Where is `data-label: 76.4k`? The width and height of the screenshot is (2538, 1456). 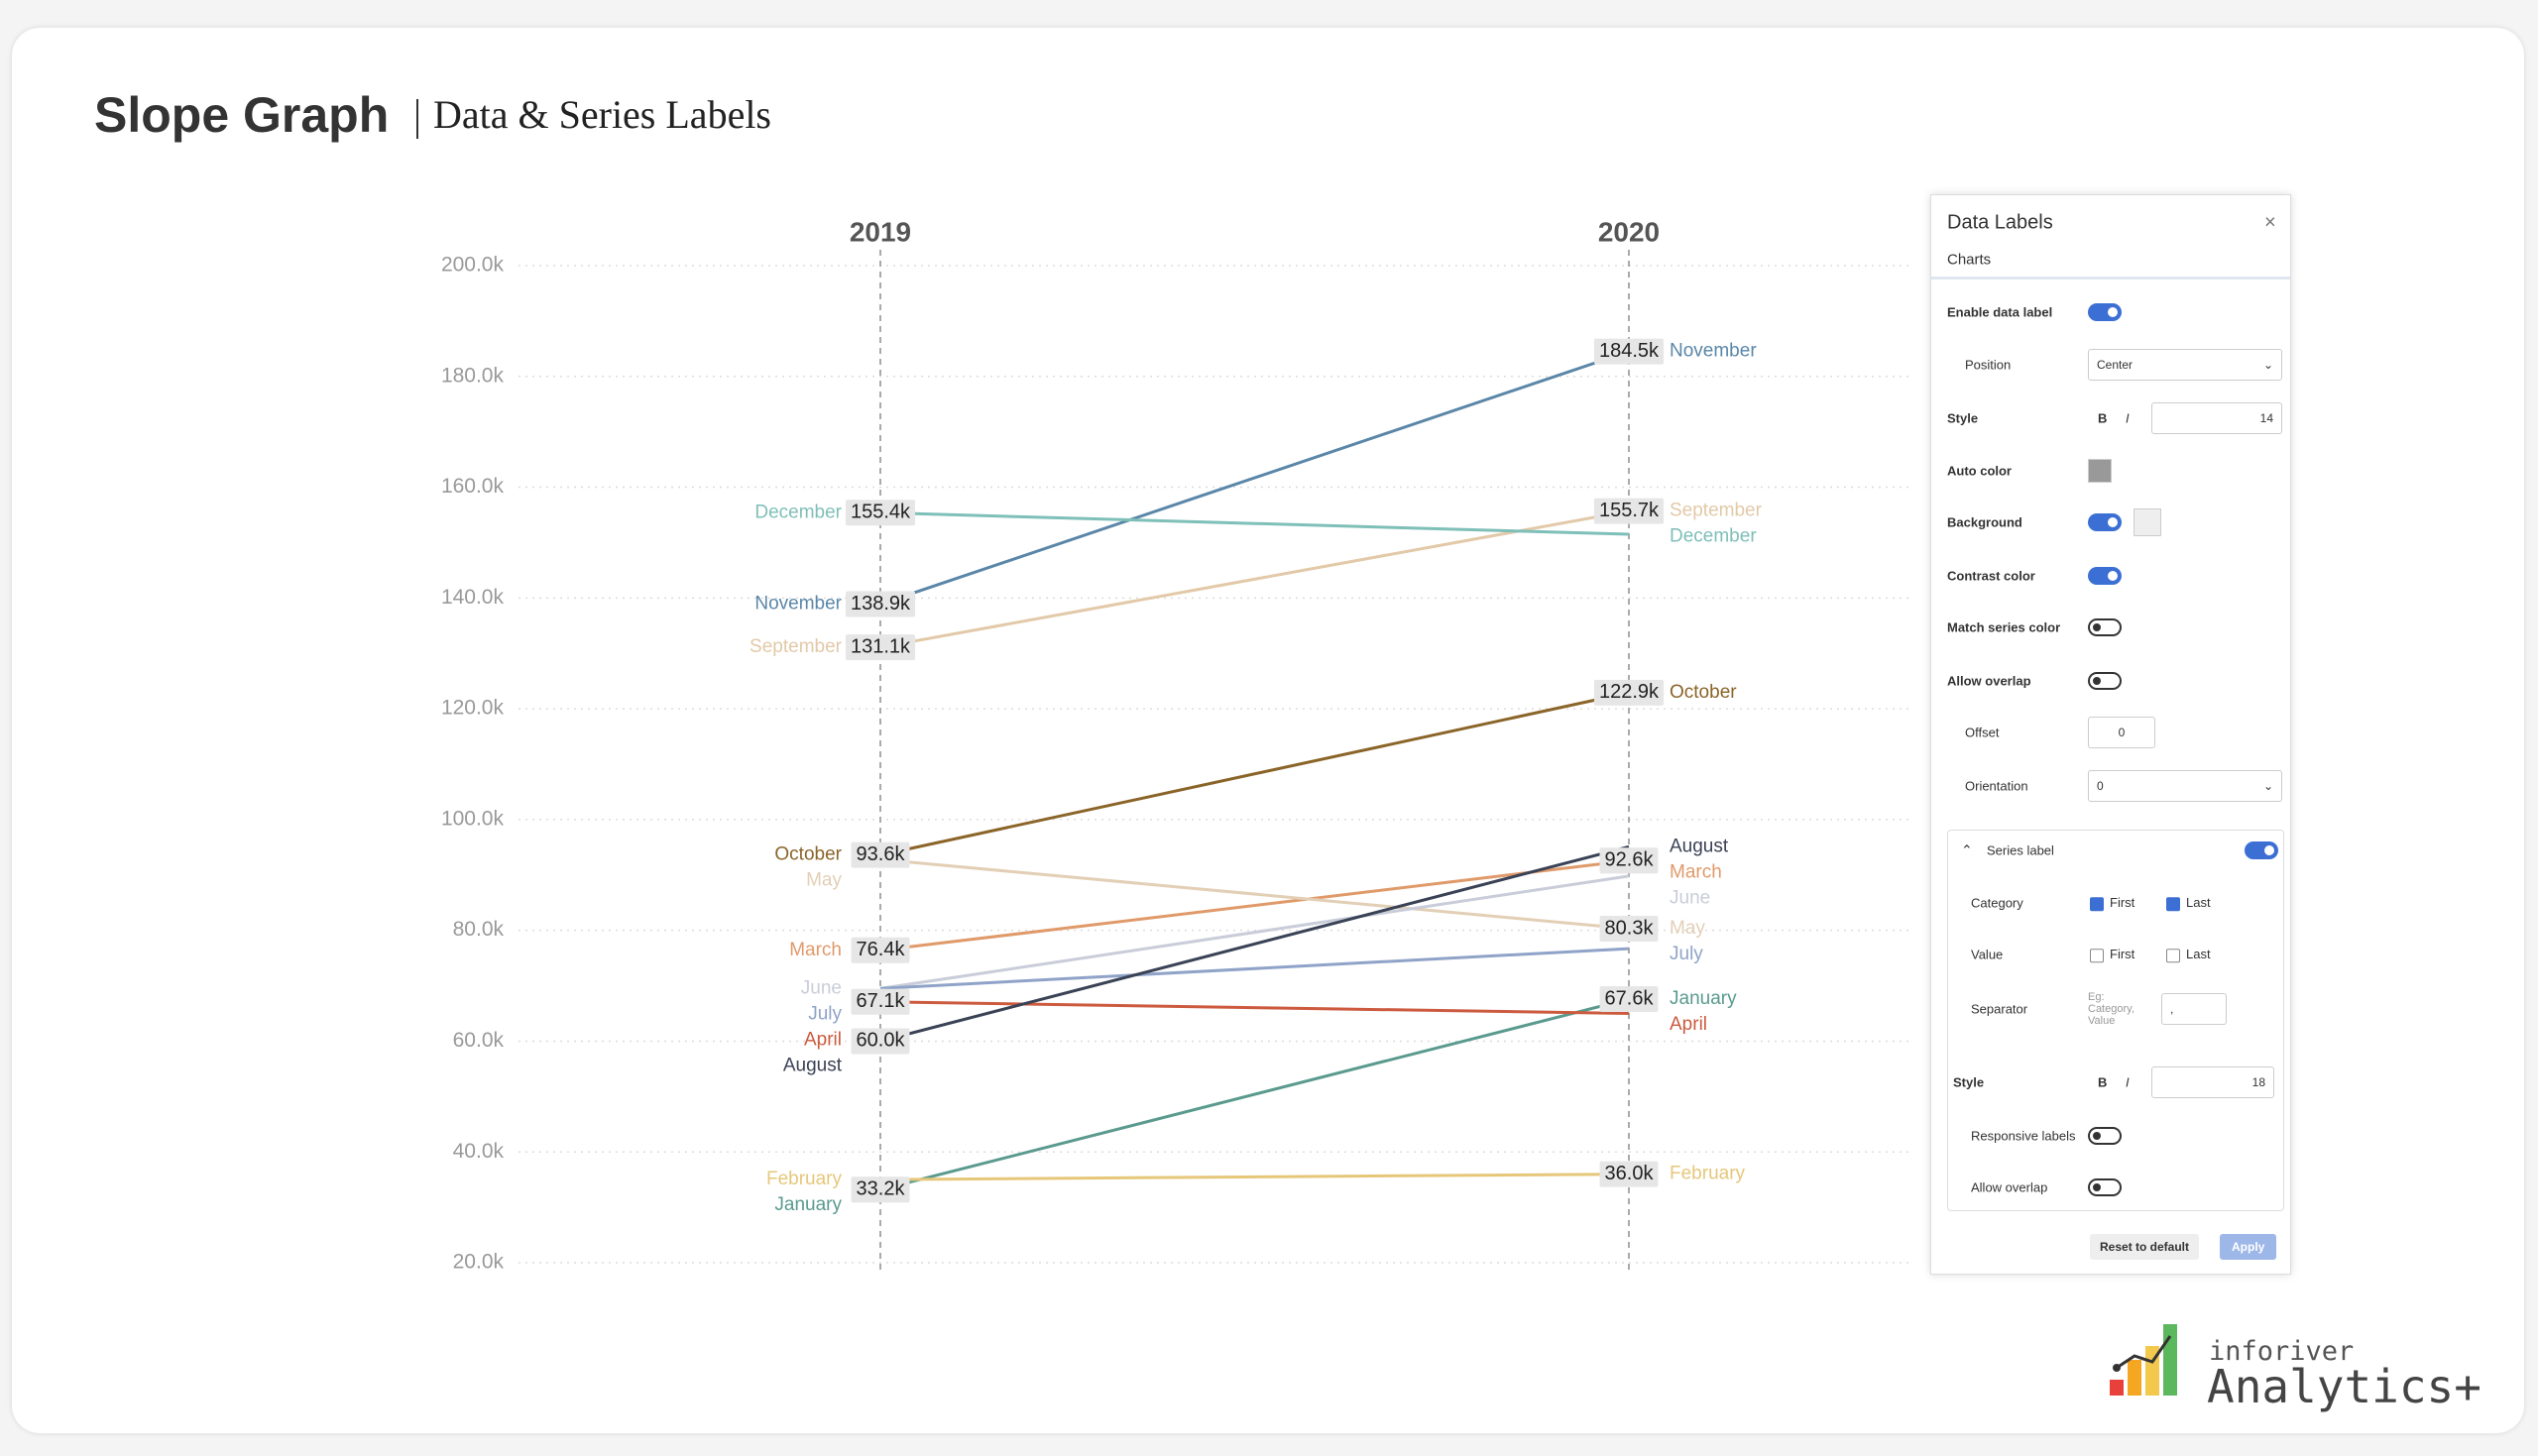
data-label: 76.4k is located at coordinates (881, 949).